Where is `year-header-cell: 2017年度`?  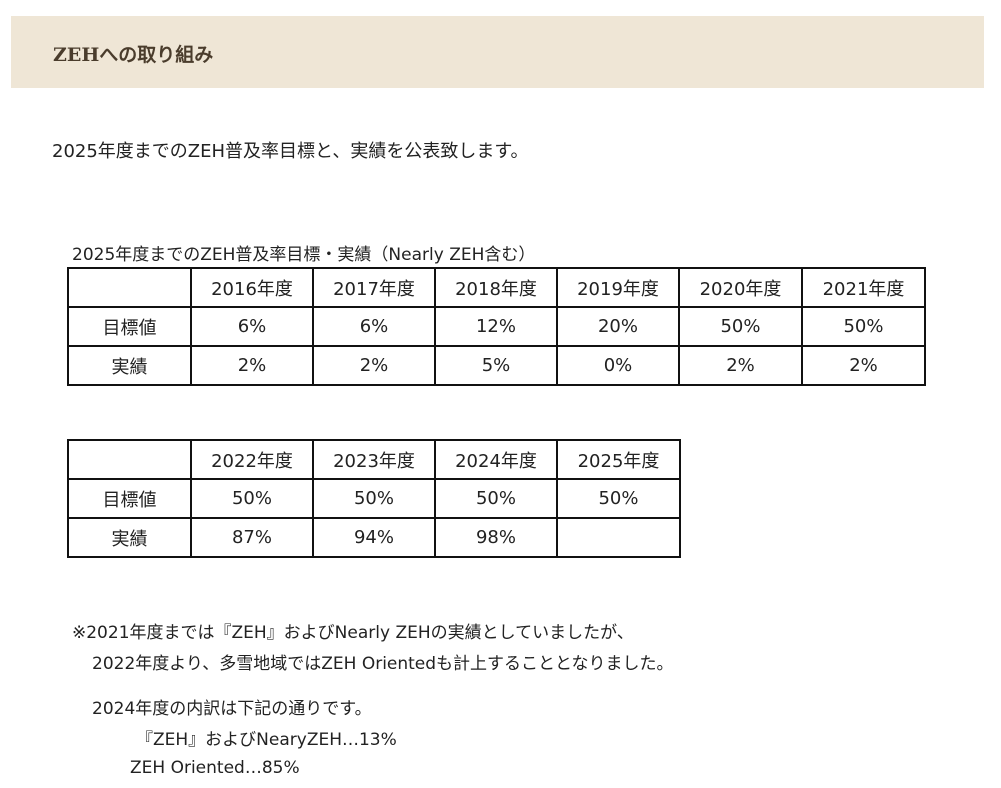
year-header-cell: 2017年度 is located at coordinates (374, 287).